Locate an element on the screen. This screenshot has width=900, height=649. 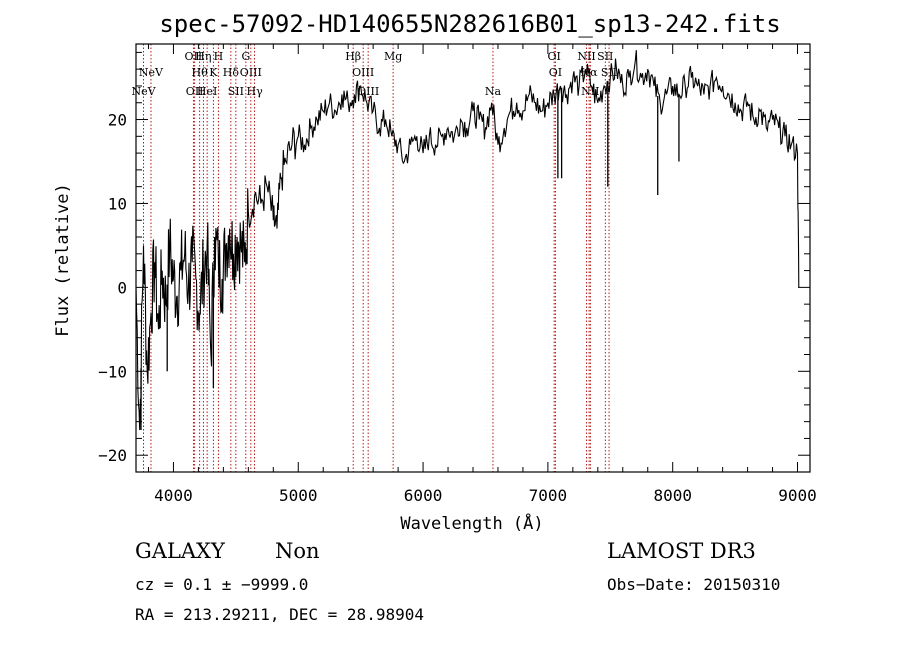
emission-line-label: Mg is located at coordinates (393, 56).